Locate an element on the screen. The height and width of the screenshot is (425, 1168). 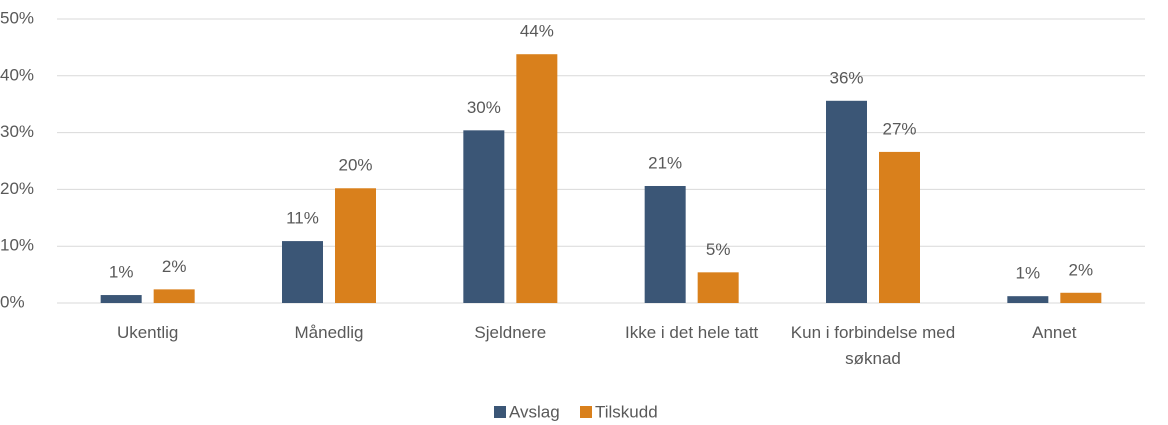
value-label: 36% is located at coordinates (846, 77).